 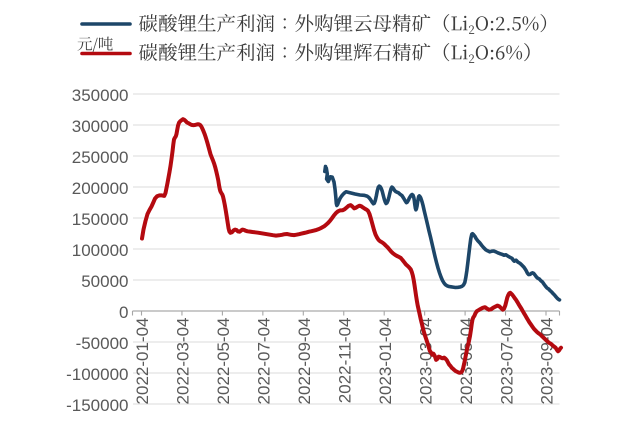 What do you see at coordinates (100, 95) in the screenshot?
I see `svg-text: 350000` at bounding box center [100, 95].